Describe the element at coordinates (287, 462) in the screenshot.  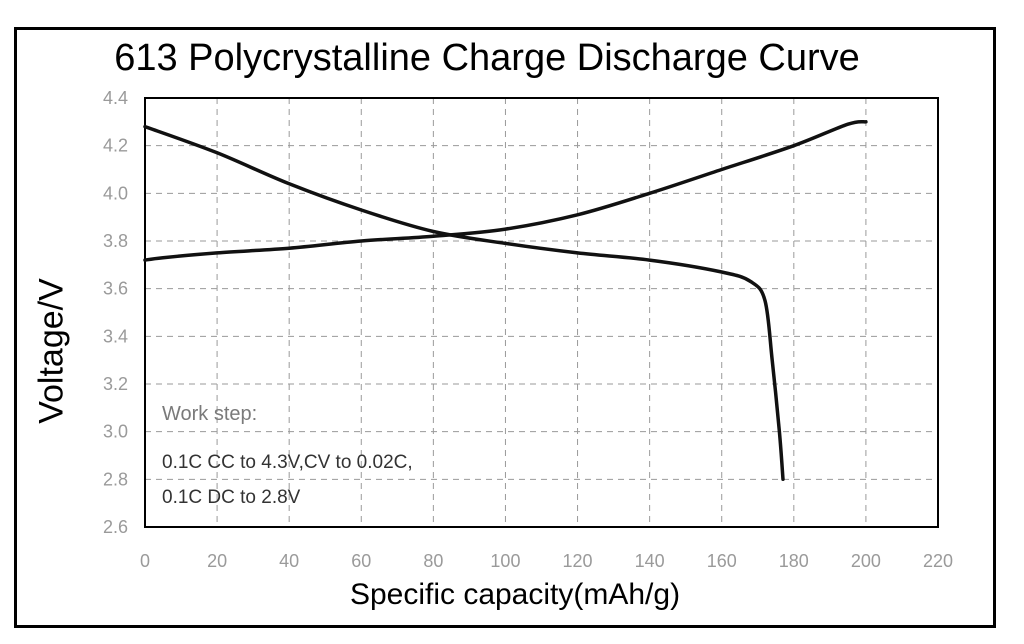
I see `annotation-charge-step: 0.1C CC to 4.3V,CV to 0.02C,` at that location.